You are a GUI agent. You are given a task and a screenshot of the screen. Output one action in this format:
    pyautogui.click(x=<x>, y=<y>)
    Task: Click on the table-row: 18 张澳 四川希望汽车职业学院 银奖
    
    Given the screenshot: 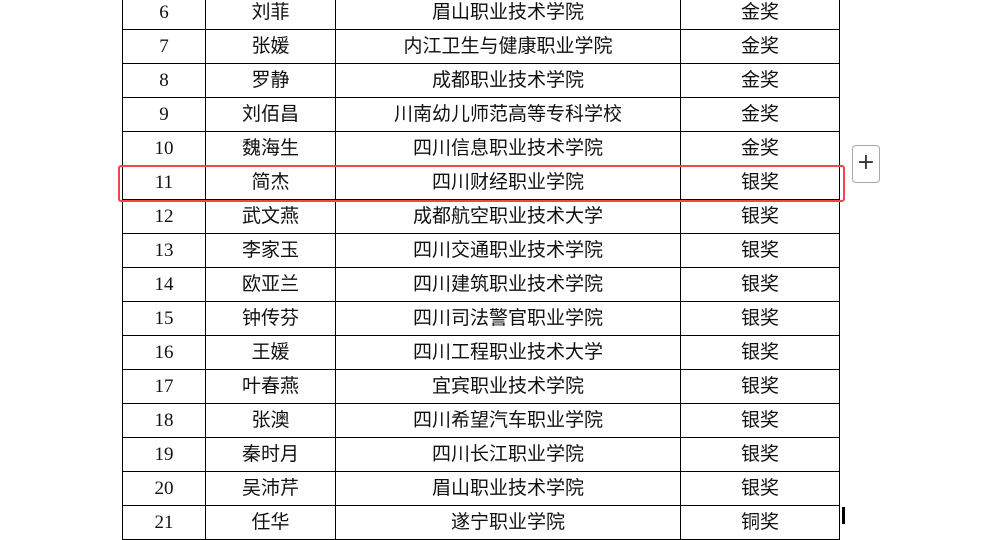 What is the action you would take?
    pyautogui.click(x=481, y=420)
    